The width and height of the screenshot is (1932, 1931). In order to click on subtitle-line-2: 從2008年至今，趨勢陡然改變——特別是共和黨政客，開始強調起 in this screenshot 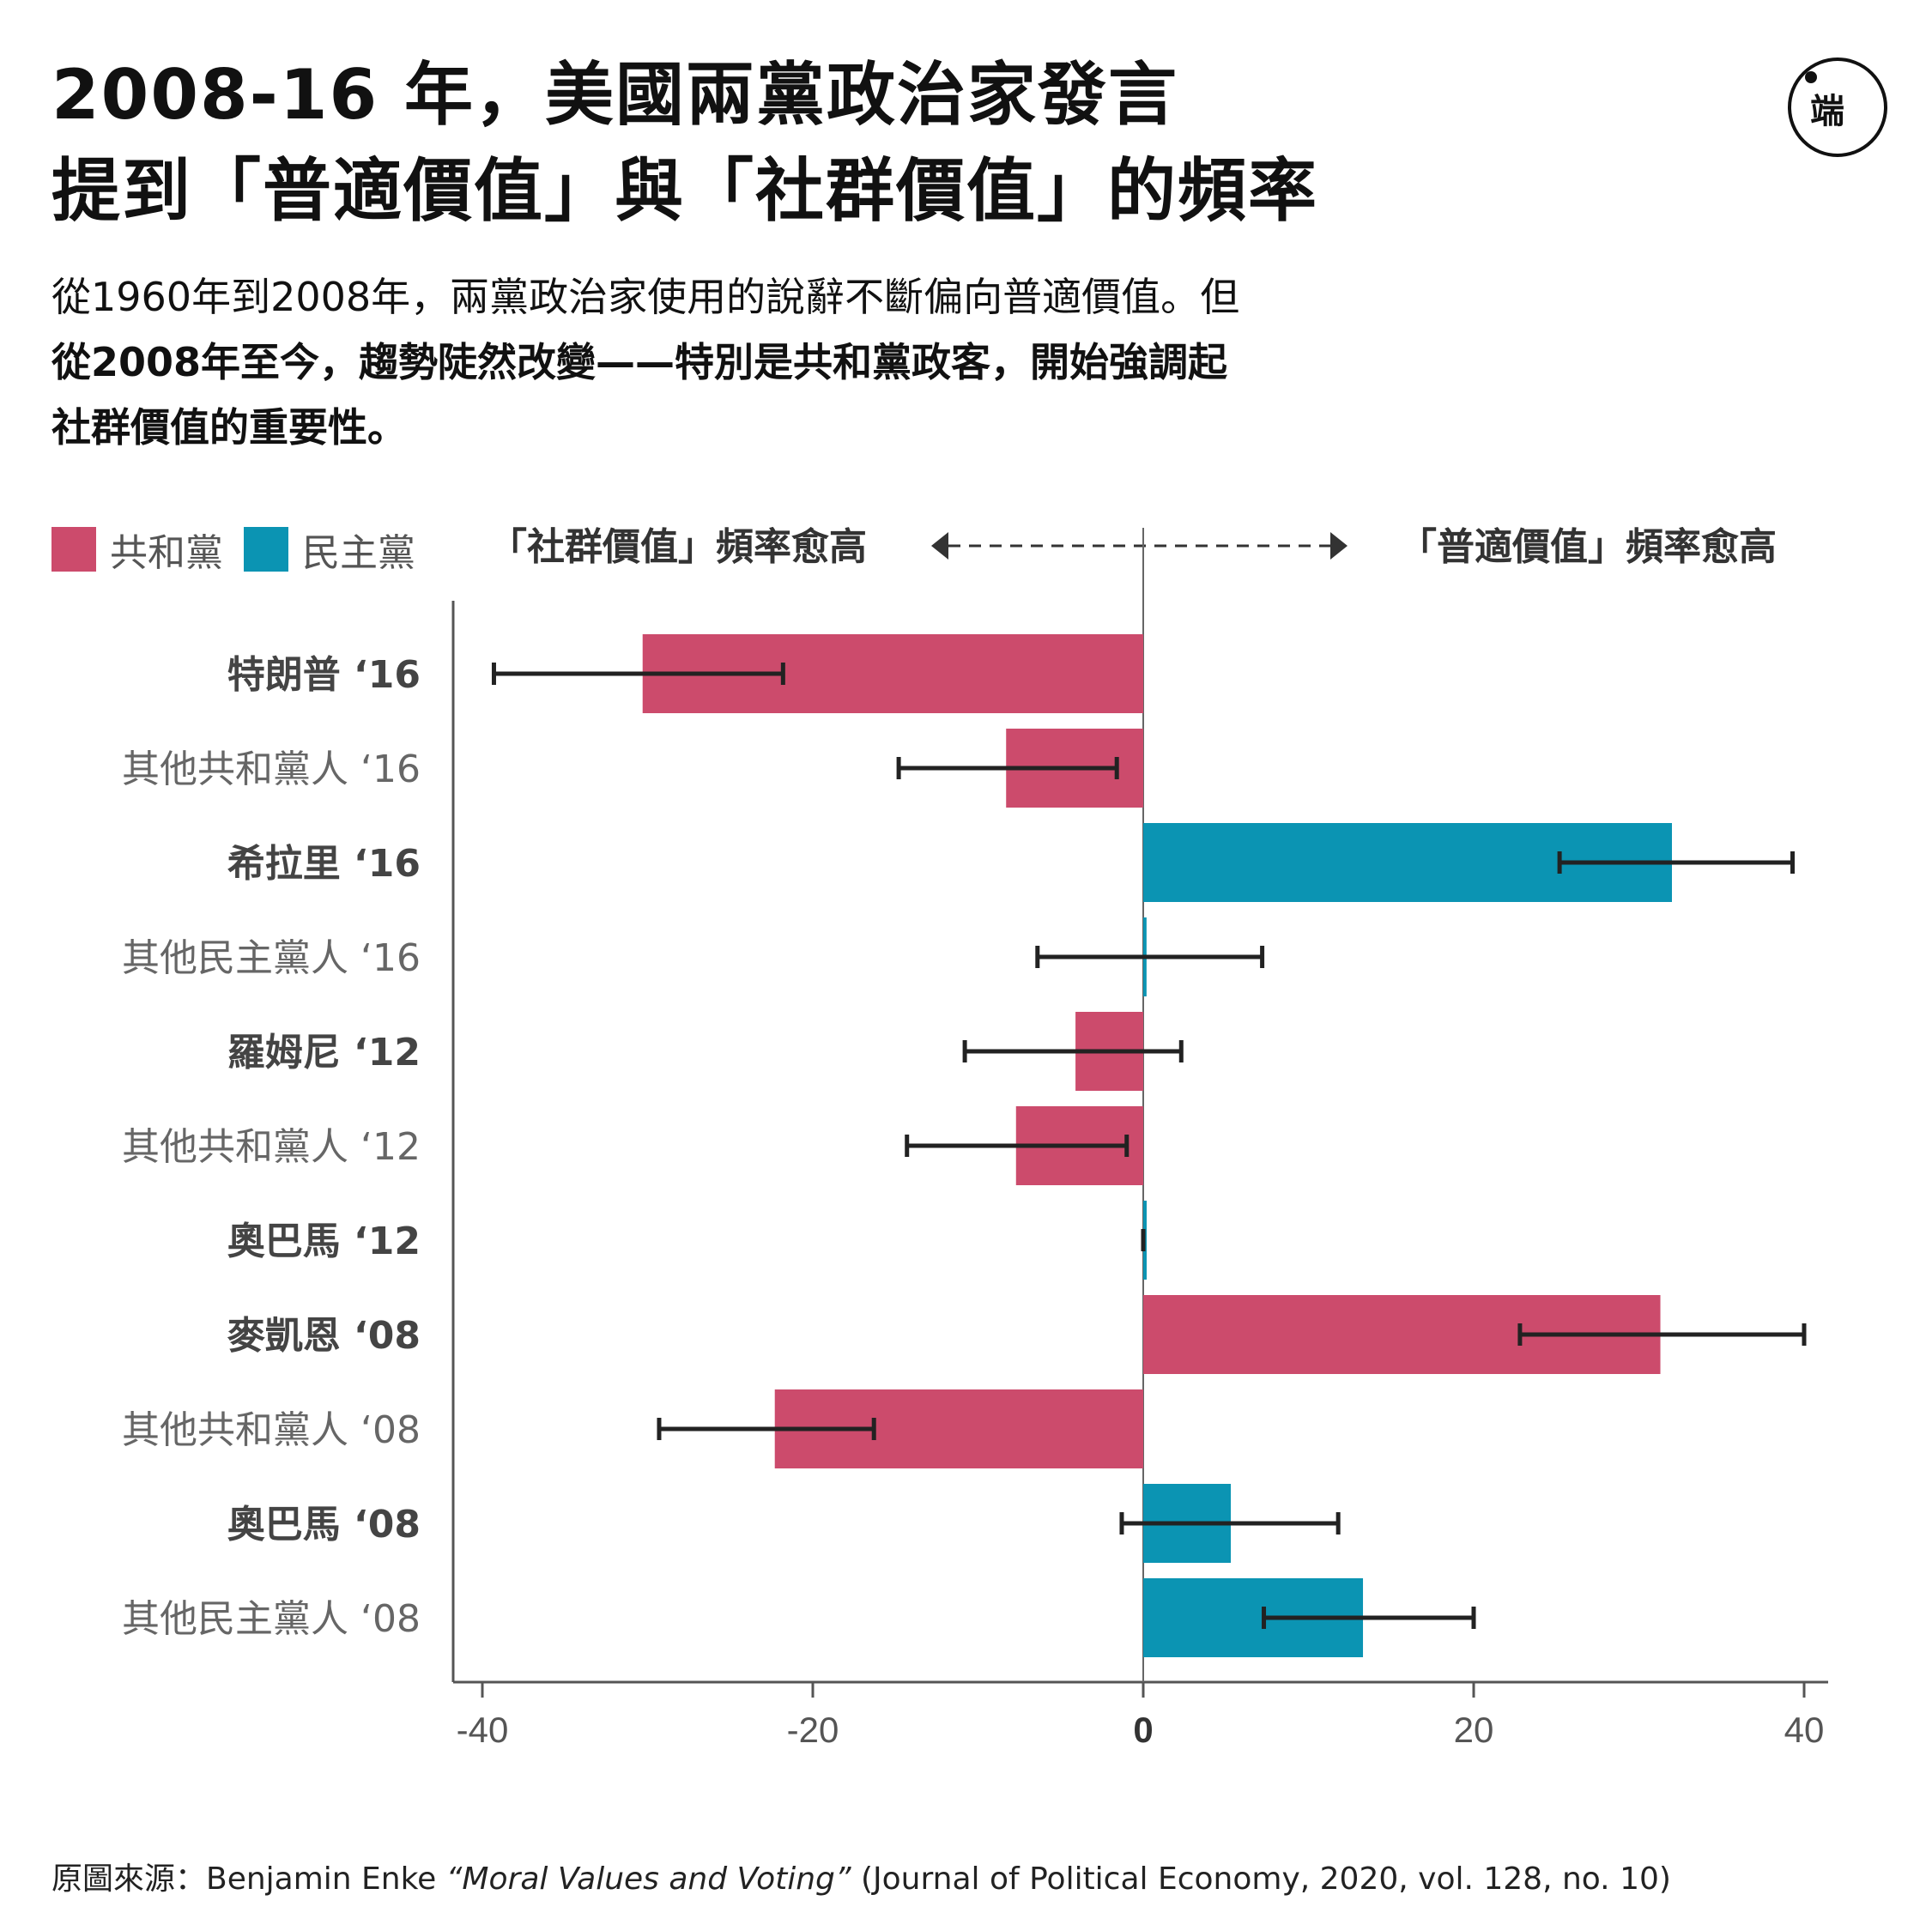, I will do `click(639, 362)`.